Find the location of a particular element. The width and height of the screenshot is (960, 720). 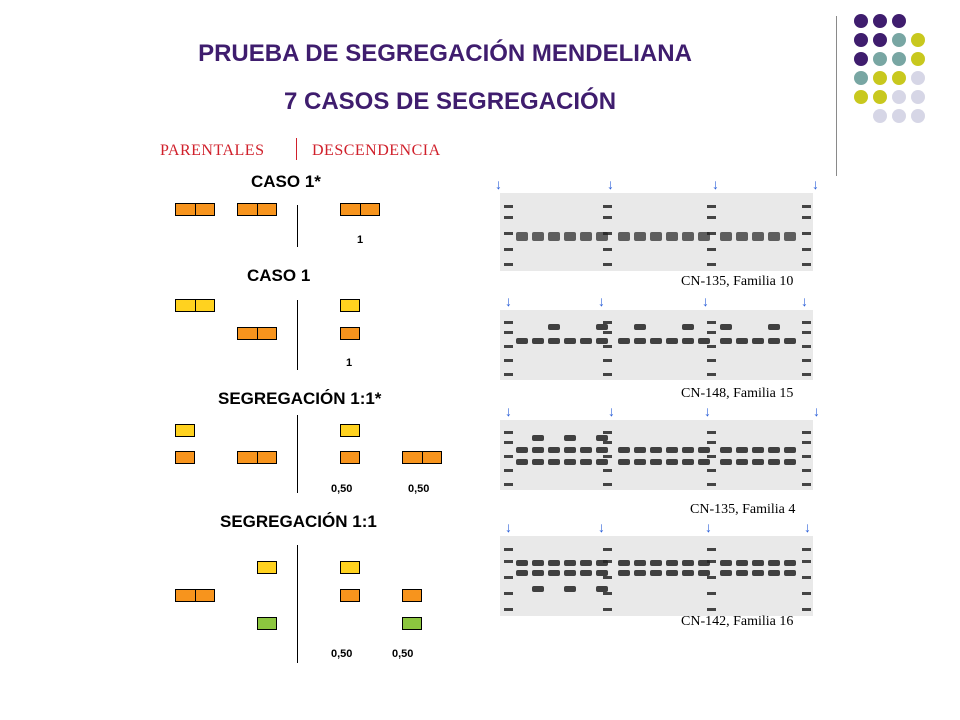

page-subtitle: 7 CASOS DE SEGREGACIÓN is located at coordinates (450, 101).